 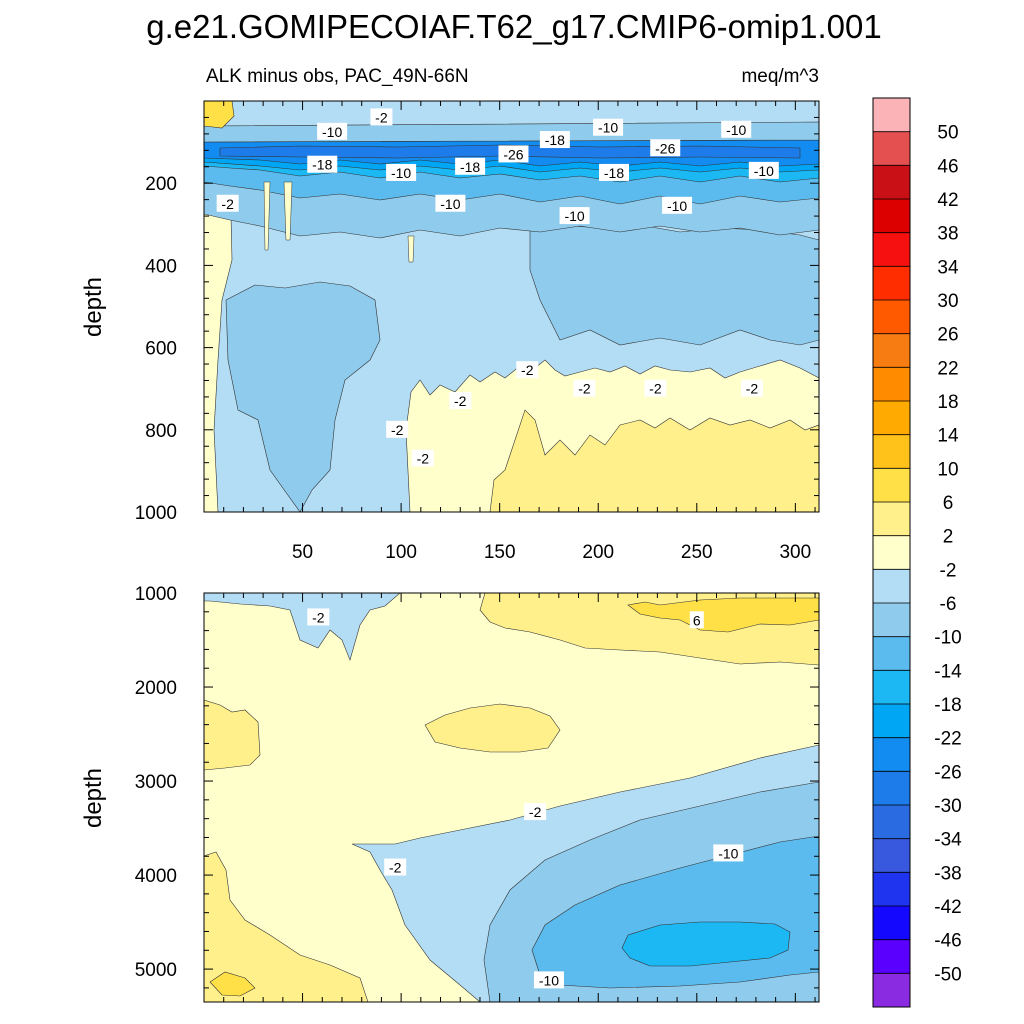 I want to click on colorbar-level-label: -22, so click(x=947, y=739).